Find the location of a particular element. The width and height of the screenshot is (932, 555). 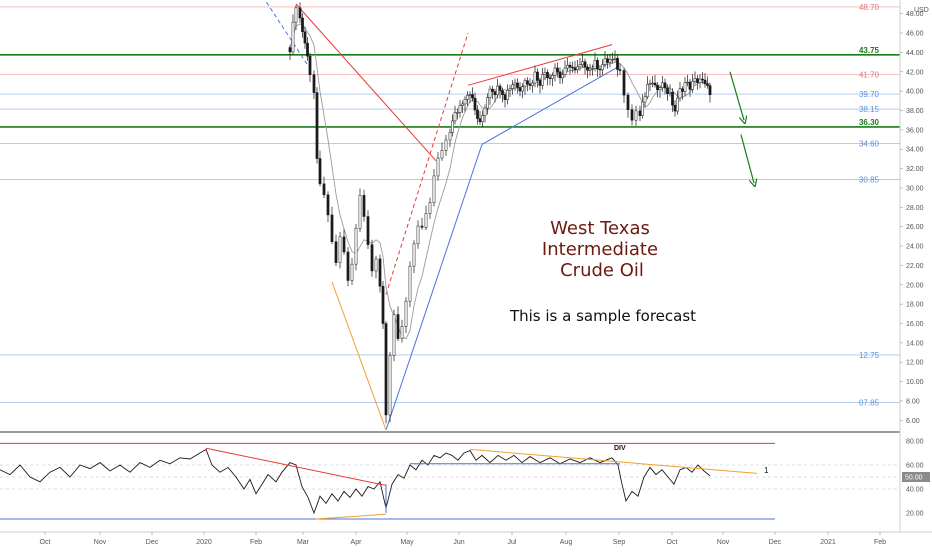

chart-title-line-1: West Texas is located at coordinates (600, 228).